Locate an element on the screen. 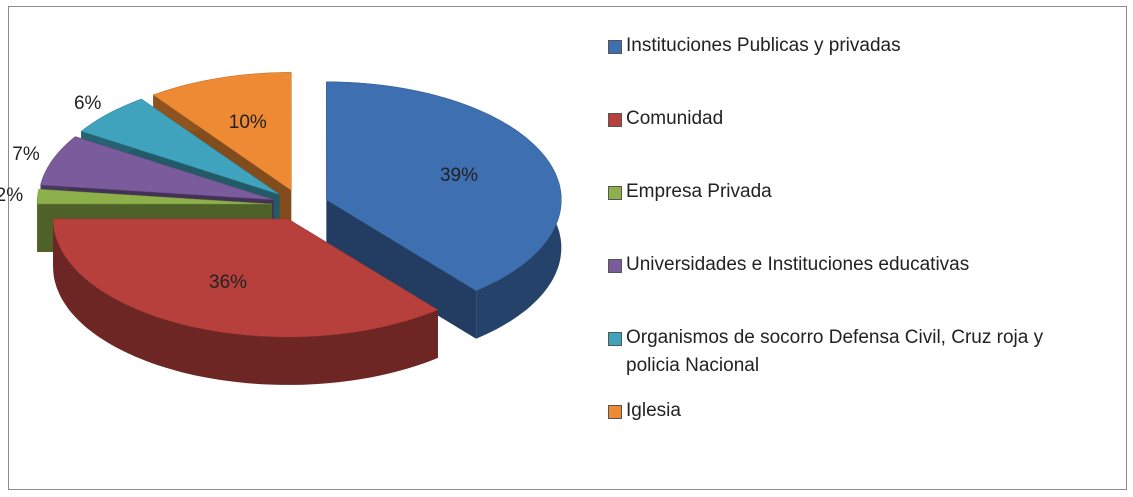  legend-label: Comunidad is located at coordinates (675, 118).